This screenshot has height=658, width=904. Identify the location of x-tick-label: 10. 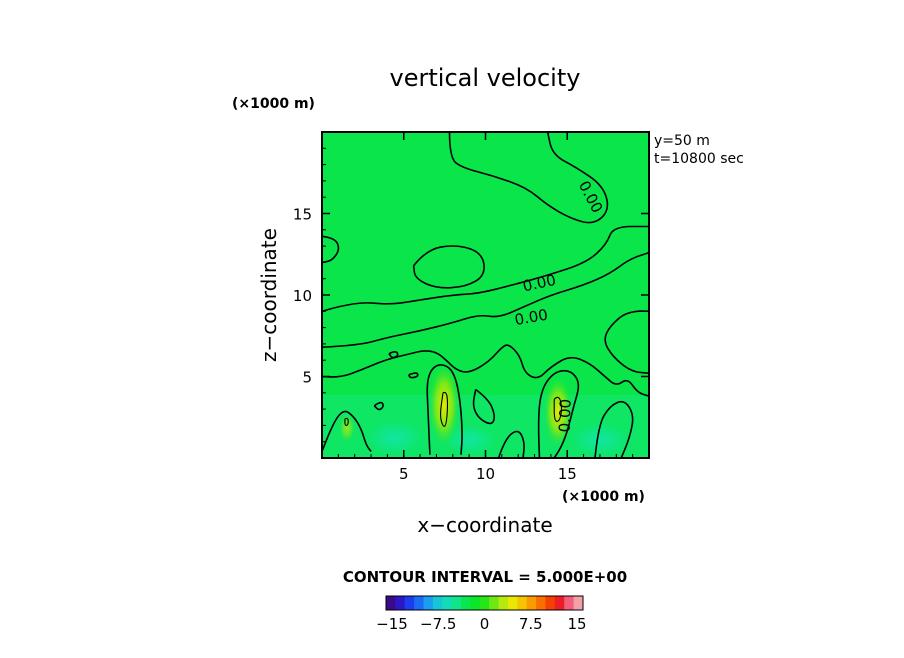
(485, 474).